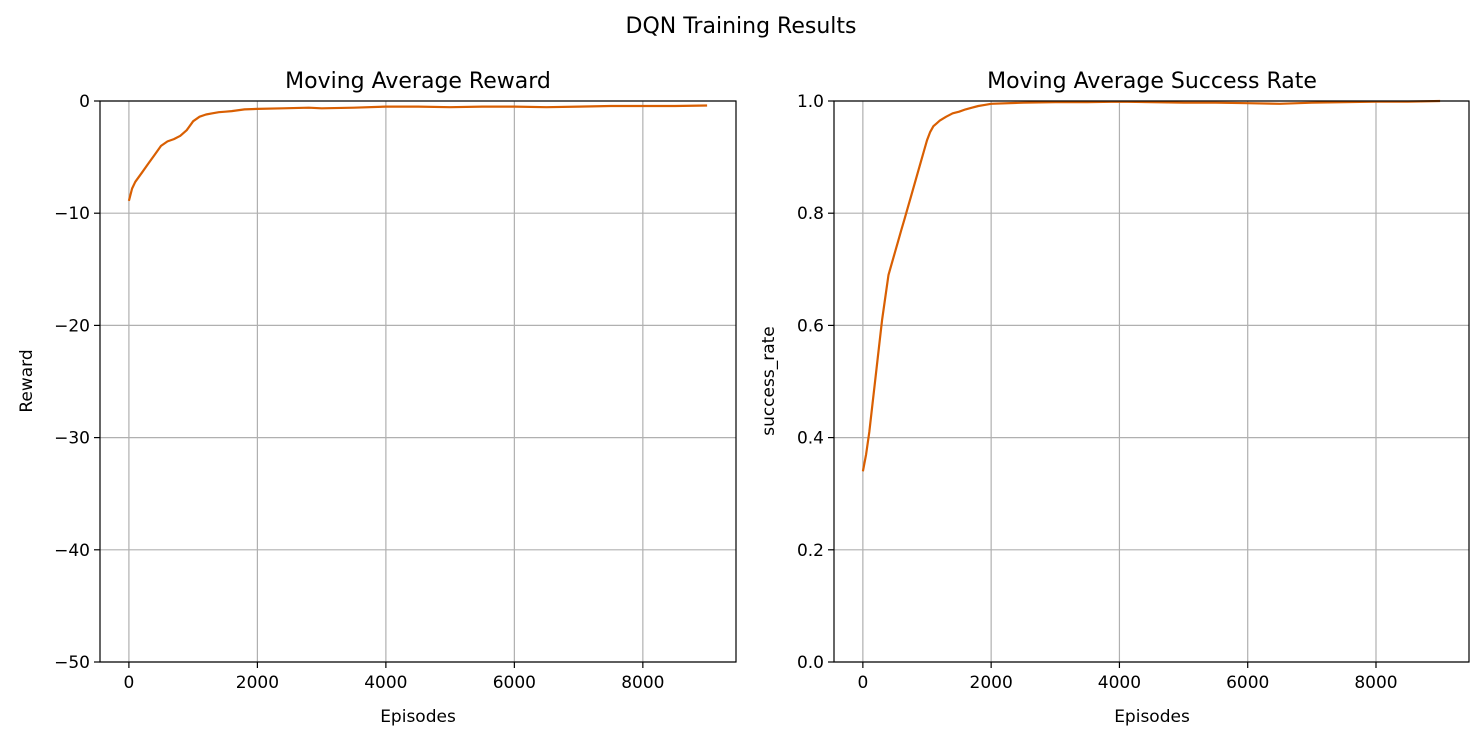 The image size is (1483, 740). Describe the element at coordinates (642, 683) in the screenshot. I see `reward-x-tick-label: 8000` at that location.